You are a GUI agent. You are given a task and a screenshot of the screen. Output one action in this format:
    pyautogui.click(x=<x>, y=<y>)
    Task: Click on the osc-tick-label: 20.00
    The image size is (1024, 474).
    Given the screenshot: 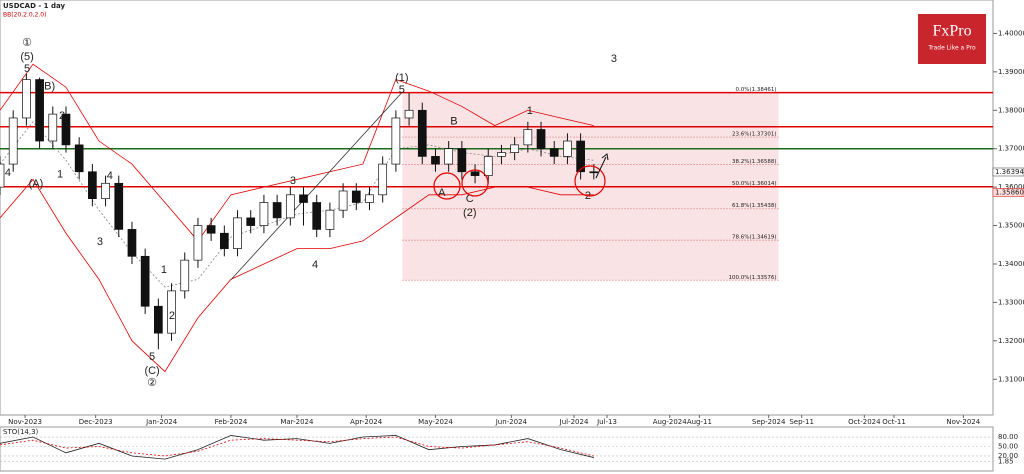 What is the action you would take?
    pyautogui.click(x=1008, y=456)
    